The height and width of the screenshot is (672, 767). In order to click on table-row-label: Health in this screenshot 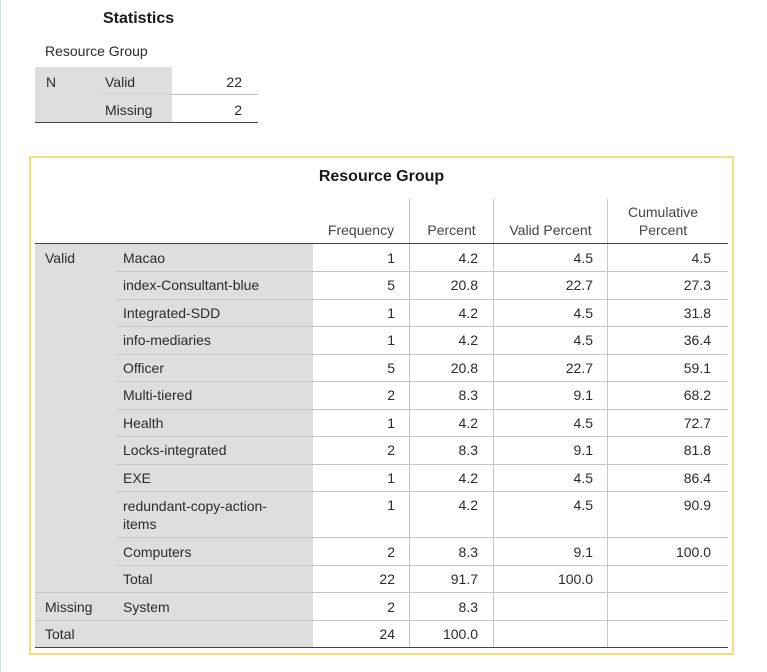, I will do `click(143, 423)`.